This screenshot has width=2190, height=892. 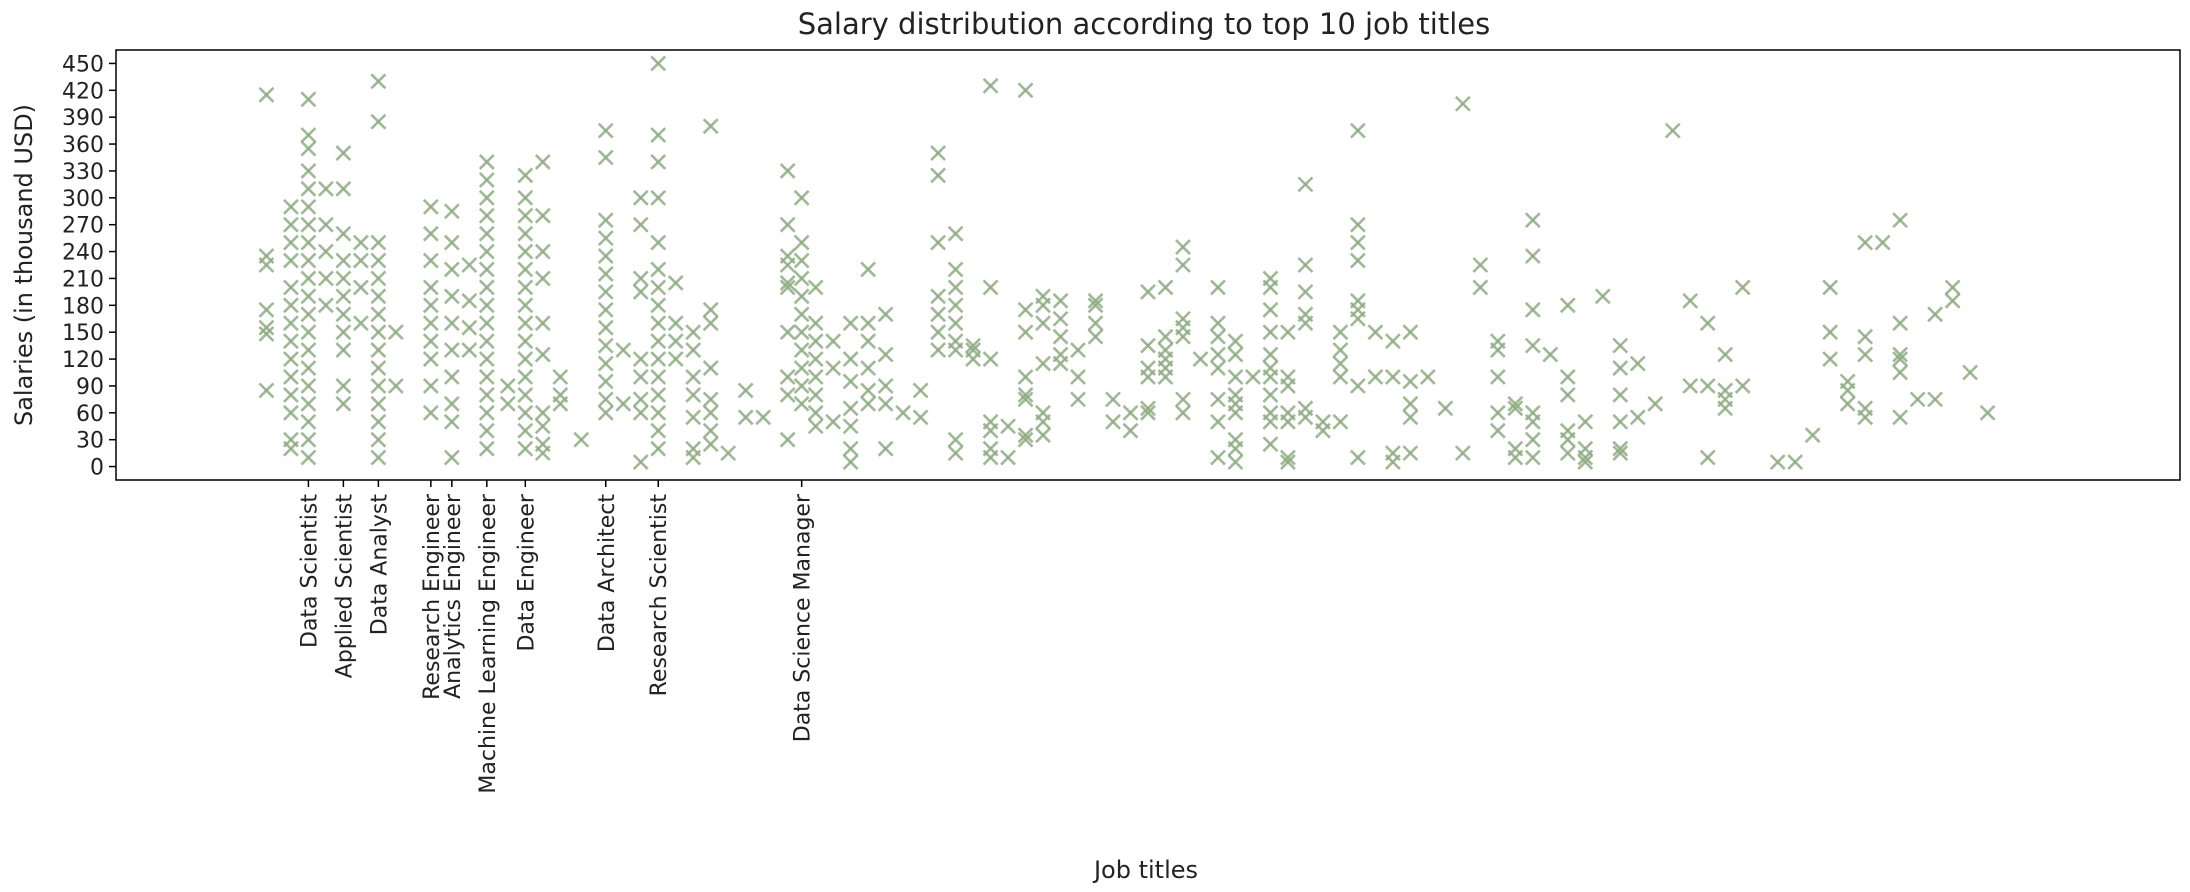 I want to click on y-tick-label: 60, so click(x=90, y=414).